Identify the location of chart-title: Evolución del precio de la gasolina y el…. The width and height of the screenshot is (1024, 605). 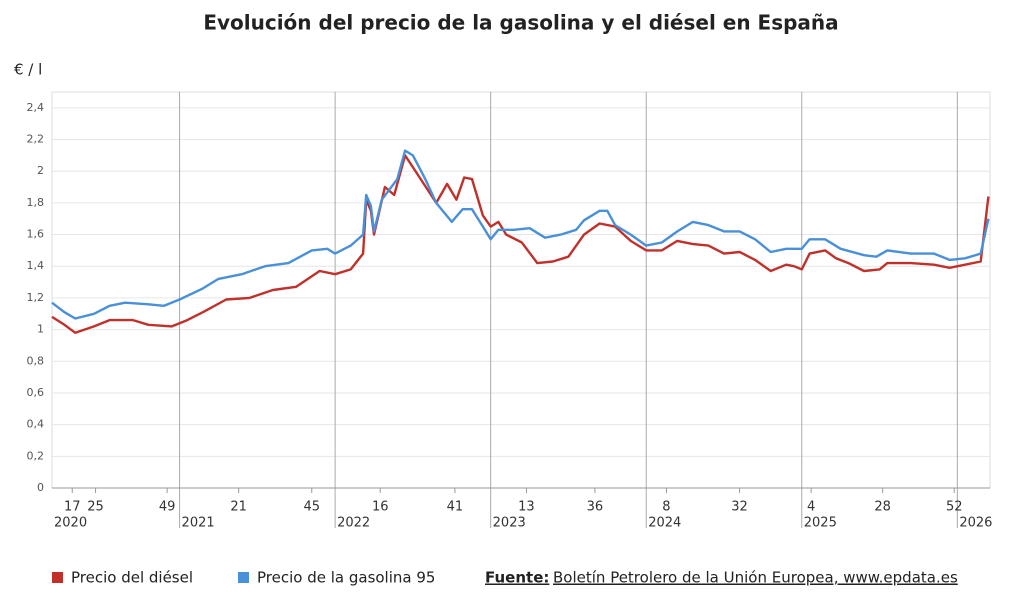
(520, 23).